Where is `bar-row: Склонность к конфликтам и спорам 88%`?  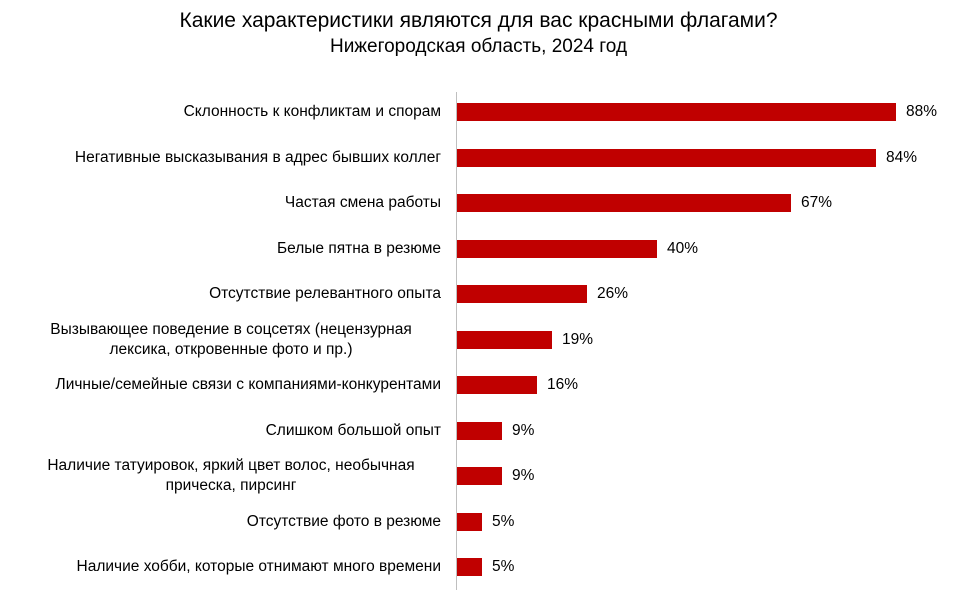
bar-row: Склонность к конфликтам и спорам 88% is located at coordinates (478, 112).